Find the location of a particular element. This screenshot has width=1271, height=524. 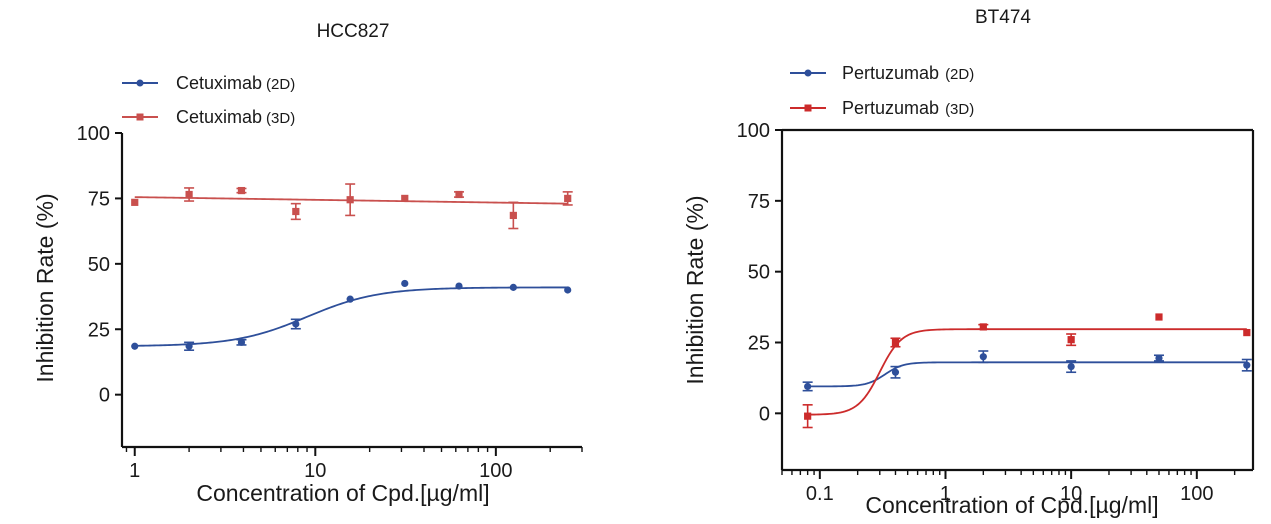

x-tick-label: 0.1 is located at coordinates (820, 494).